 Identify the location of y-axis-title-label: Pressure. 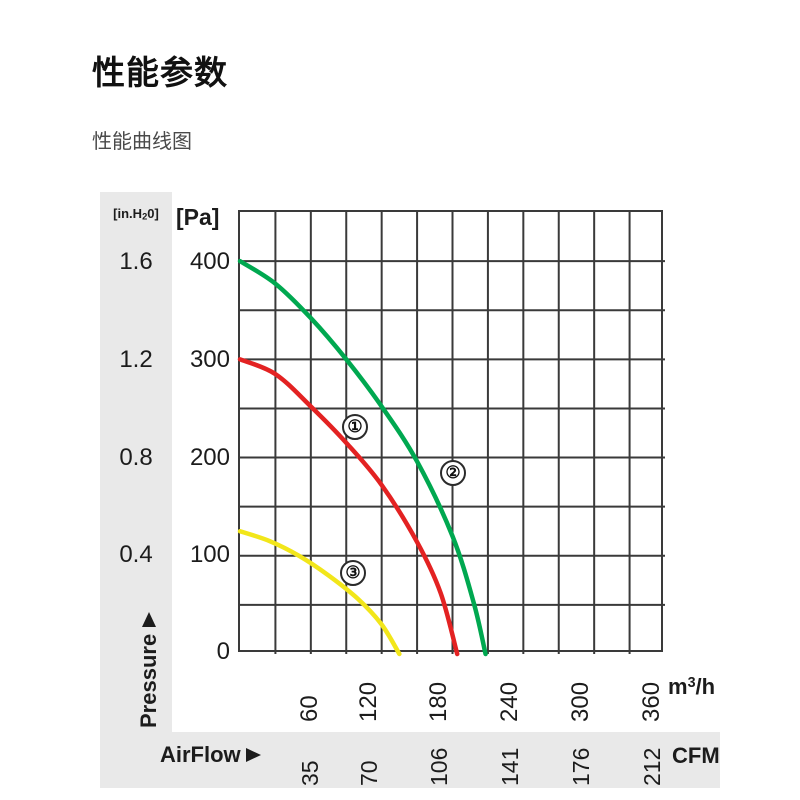
(148, 680).